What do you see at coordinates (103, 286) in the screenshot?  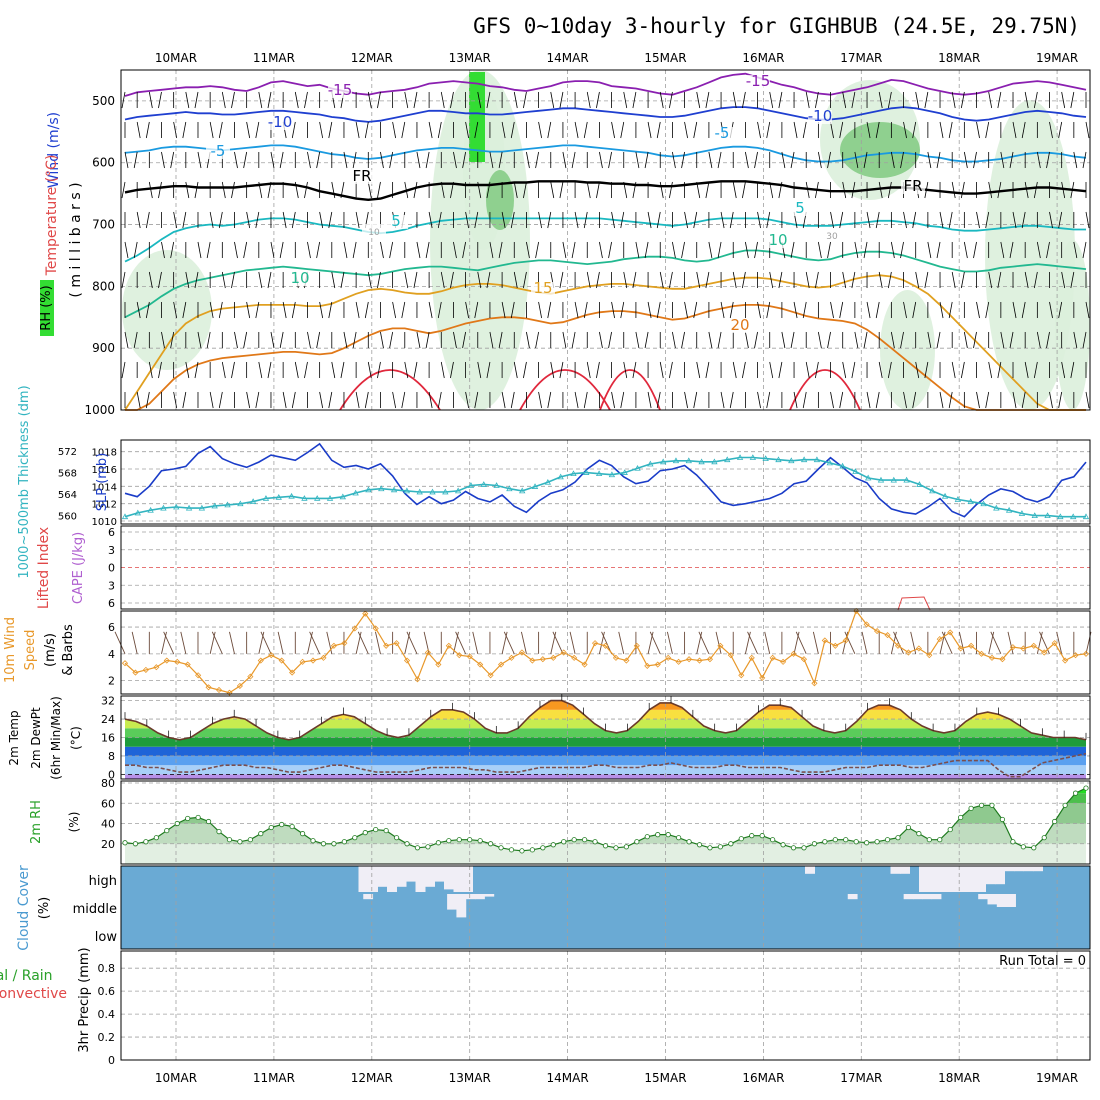 I see `pressure-tick: 800` at bounding box center [103, 286].